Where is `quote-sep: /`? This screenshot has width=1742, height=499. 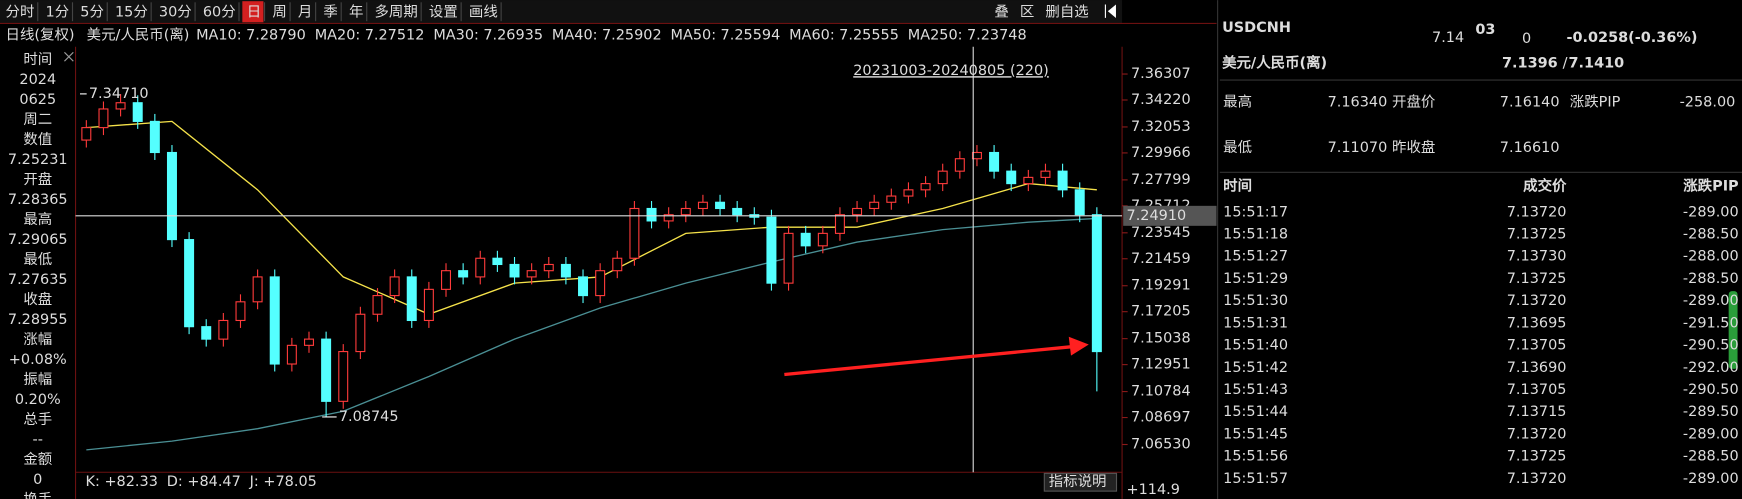
quote-sep: / is located at coordinates (1565, 63).